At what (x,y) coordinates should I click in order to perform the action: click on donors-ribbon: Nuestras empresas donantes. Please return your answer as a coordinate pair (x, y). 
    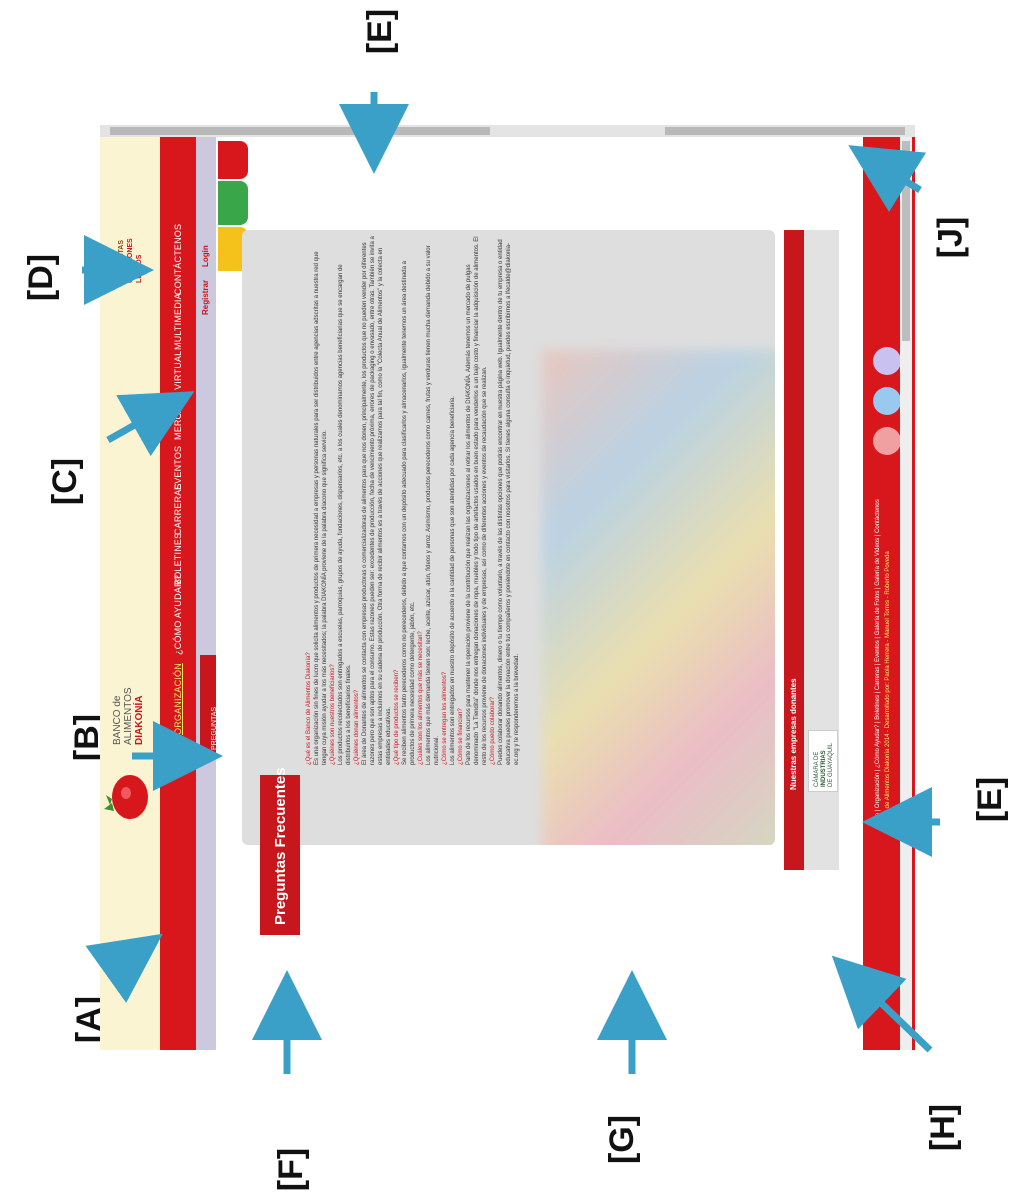
    Looking at the image, I should click on (794, 550).